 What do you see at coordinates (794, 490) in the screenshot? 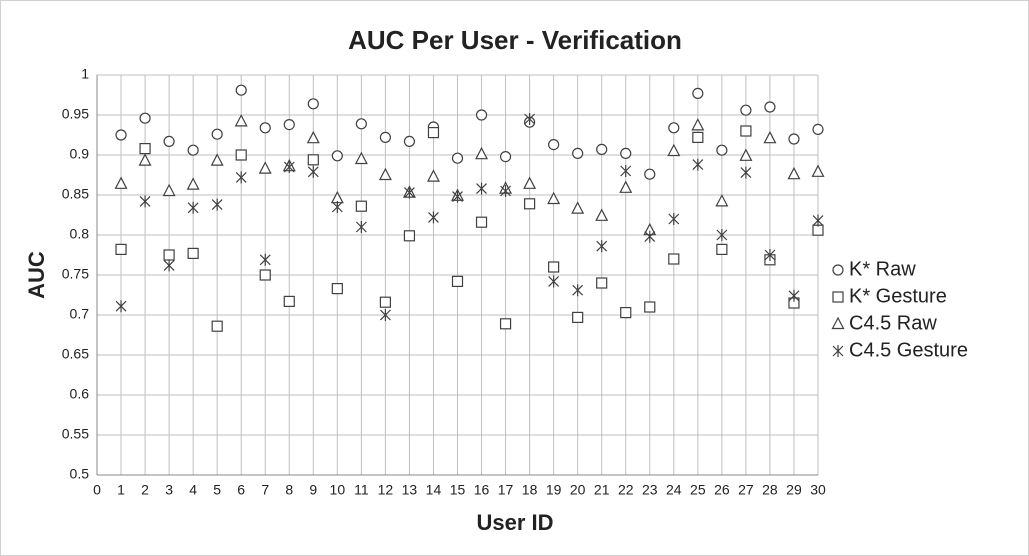
I see `x-tick-label: 29` at bounding box center [794, 490].